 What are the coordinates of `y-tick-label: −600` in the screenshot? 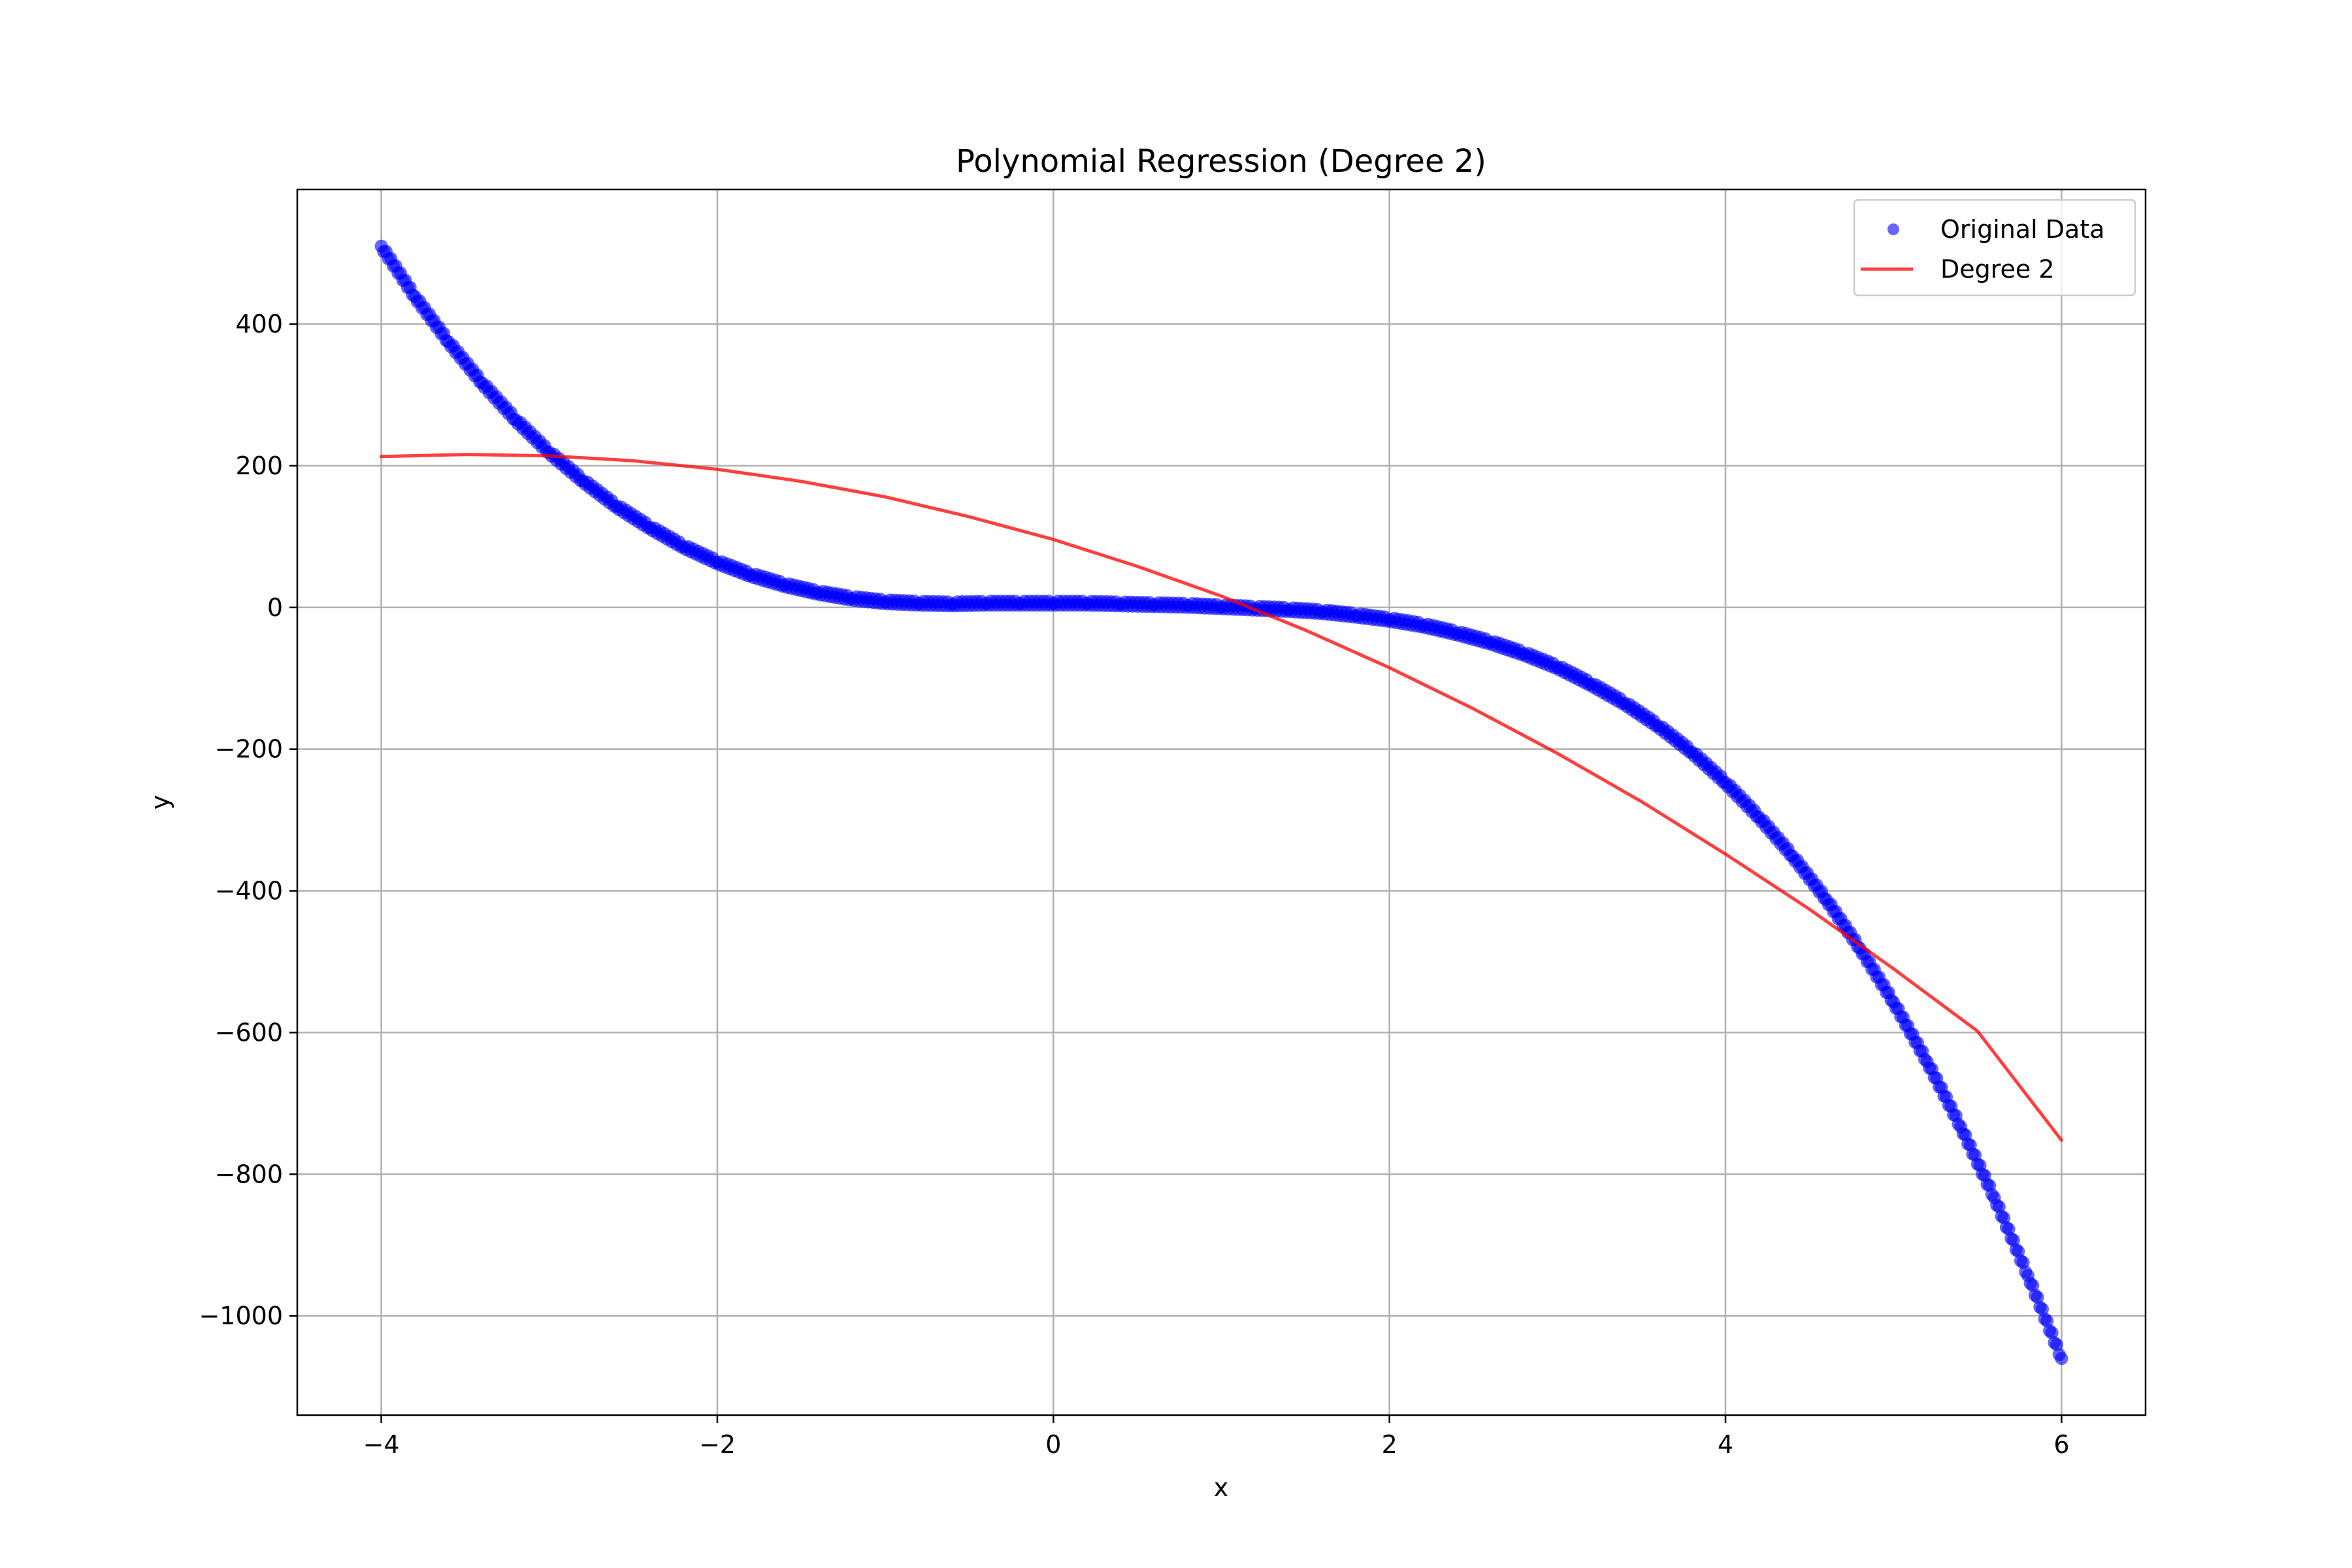 It's located at (249, 1032).